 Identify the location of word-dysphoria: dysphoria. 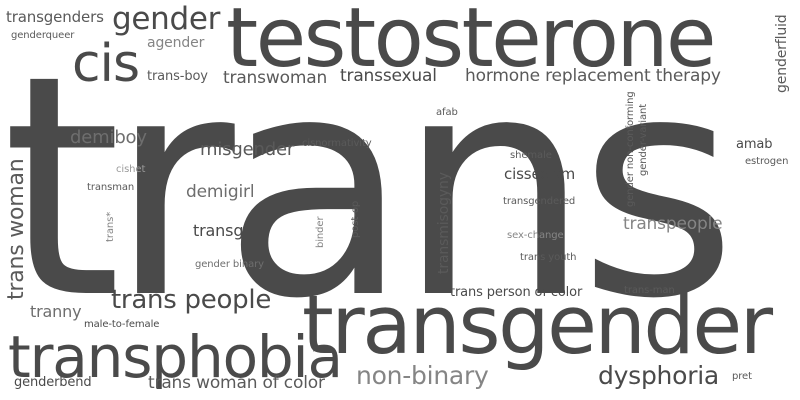
(658, 375).